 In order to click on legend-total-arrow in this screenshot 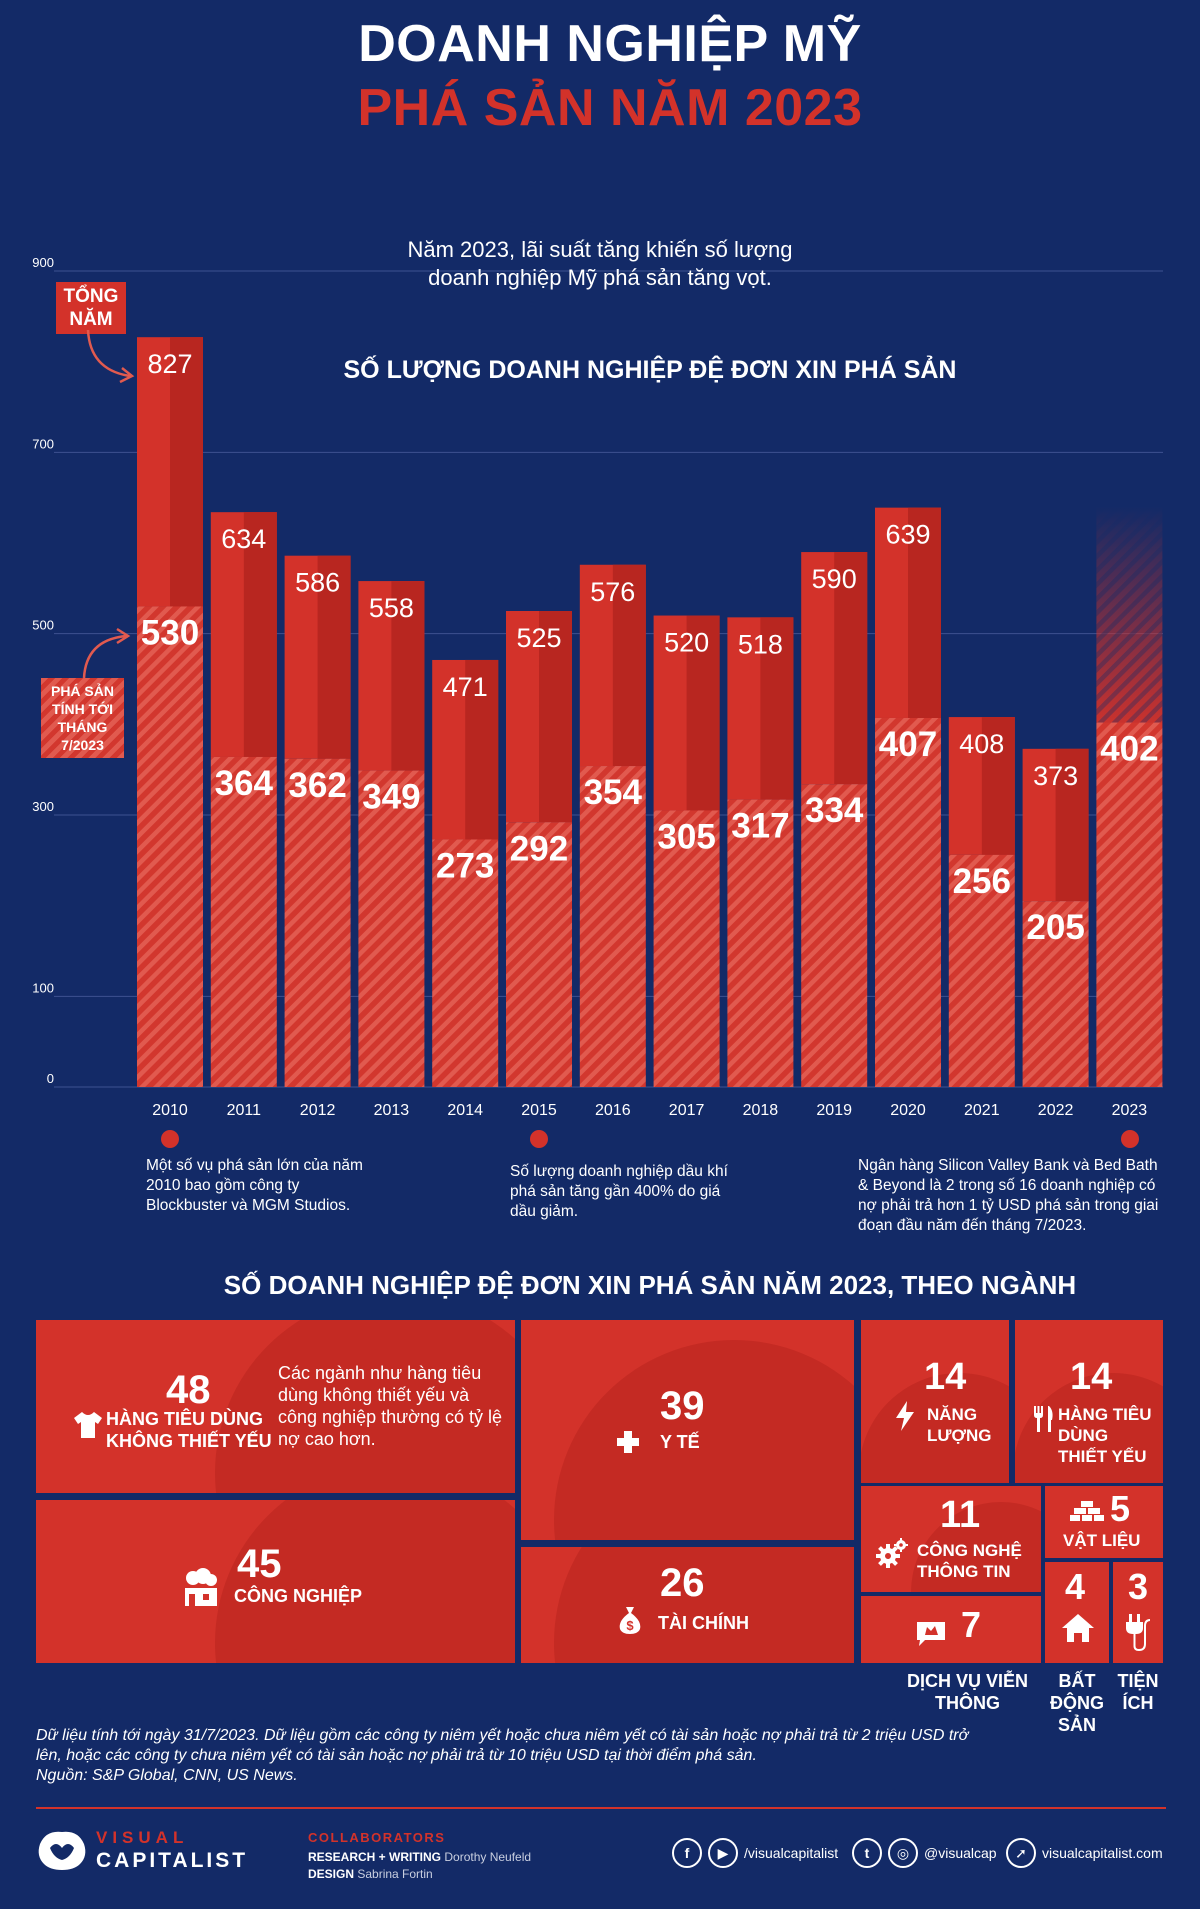, I will do `click(110, 356)`.